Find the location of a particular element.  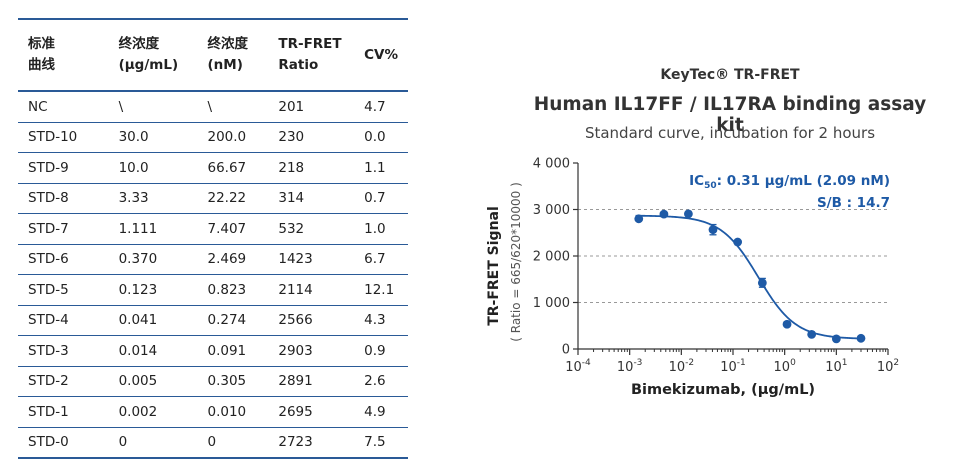

column-header: CV% is located at coordinates (380, 55).